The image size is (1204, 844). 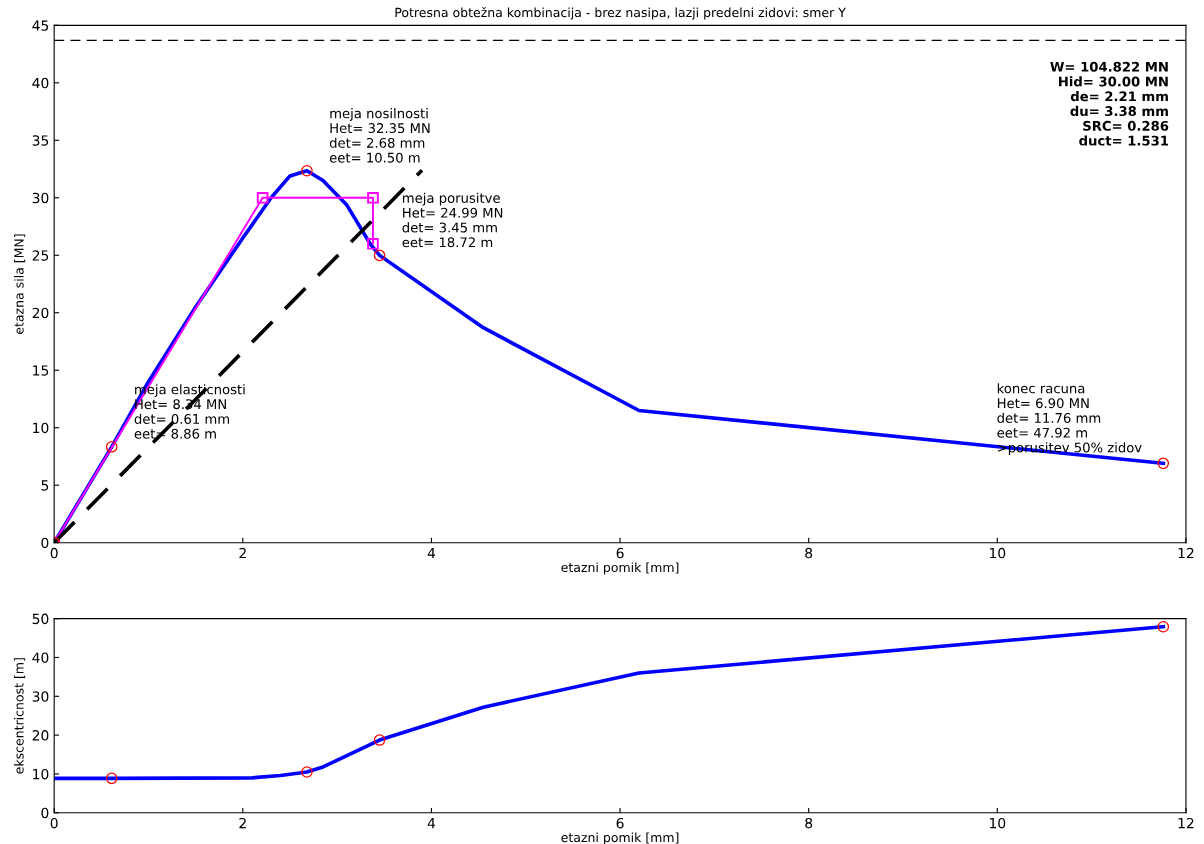 What do you see at coordinates (45, 485) in the screenshot?
I see `y-tick-label: 5` at bounding box center [45, 485].